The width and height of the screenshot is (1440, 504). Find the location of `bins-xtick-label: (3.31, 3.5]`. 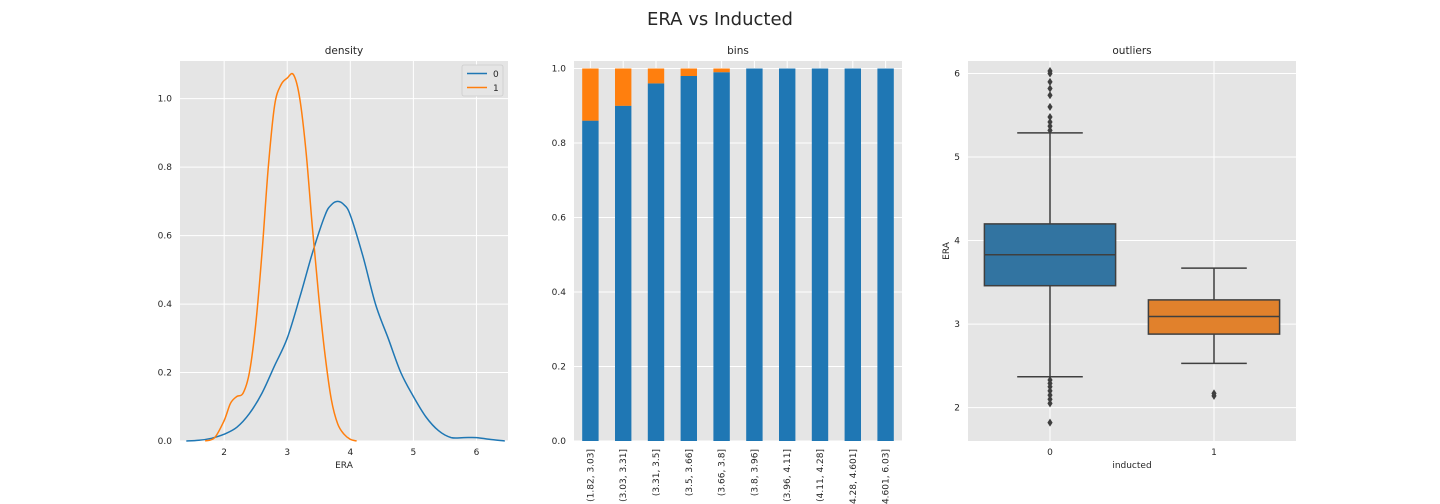

bins-xtick-label: (3.31, 3.5] is located at coordinates (657, 472).